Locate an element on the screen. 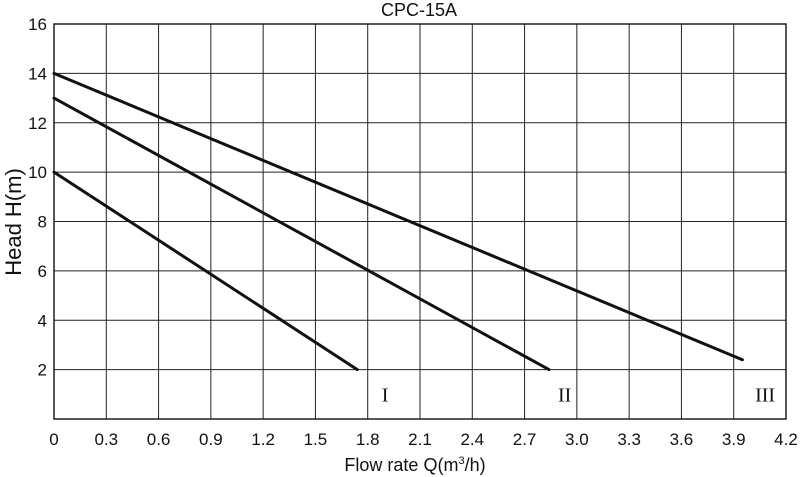 This screenshot has height=477, width=800. x-tick-label: 0.9 is located at coordinates (211, 439).